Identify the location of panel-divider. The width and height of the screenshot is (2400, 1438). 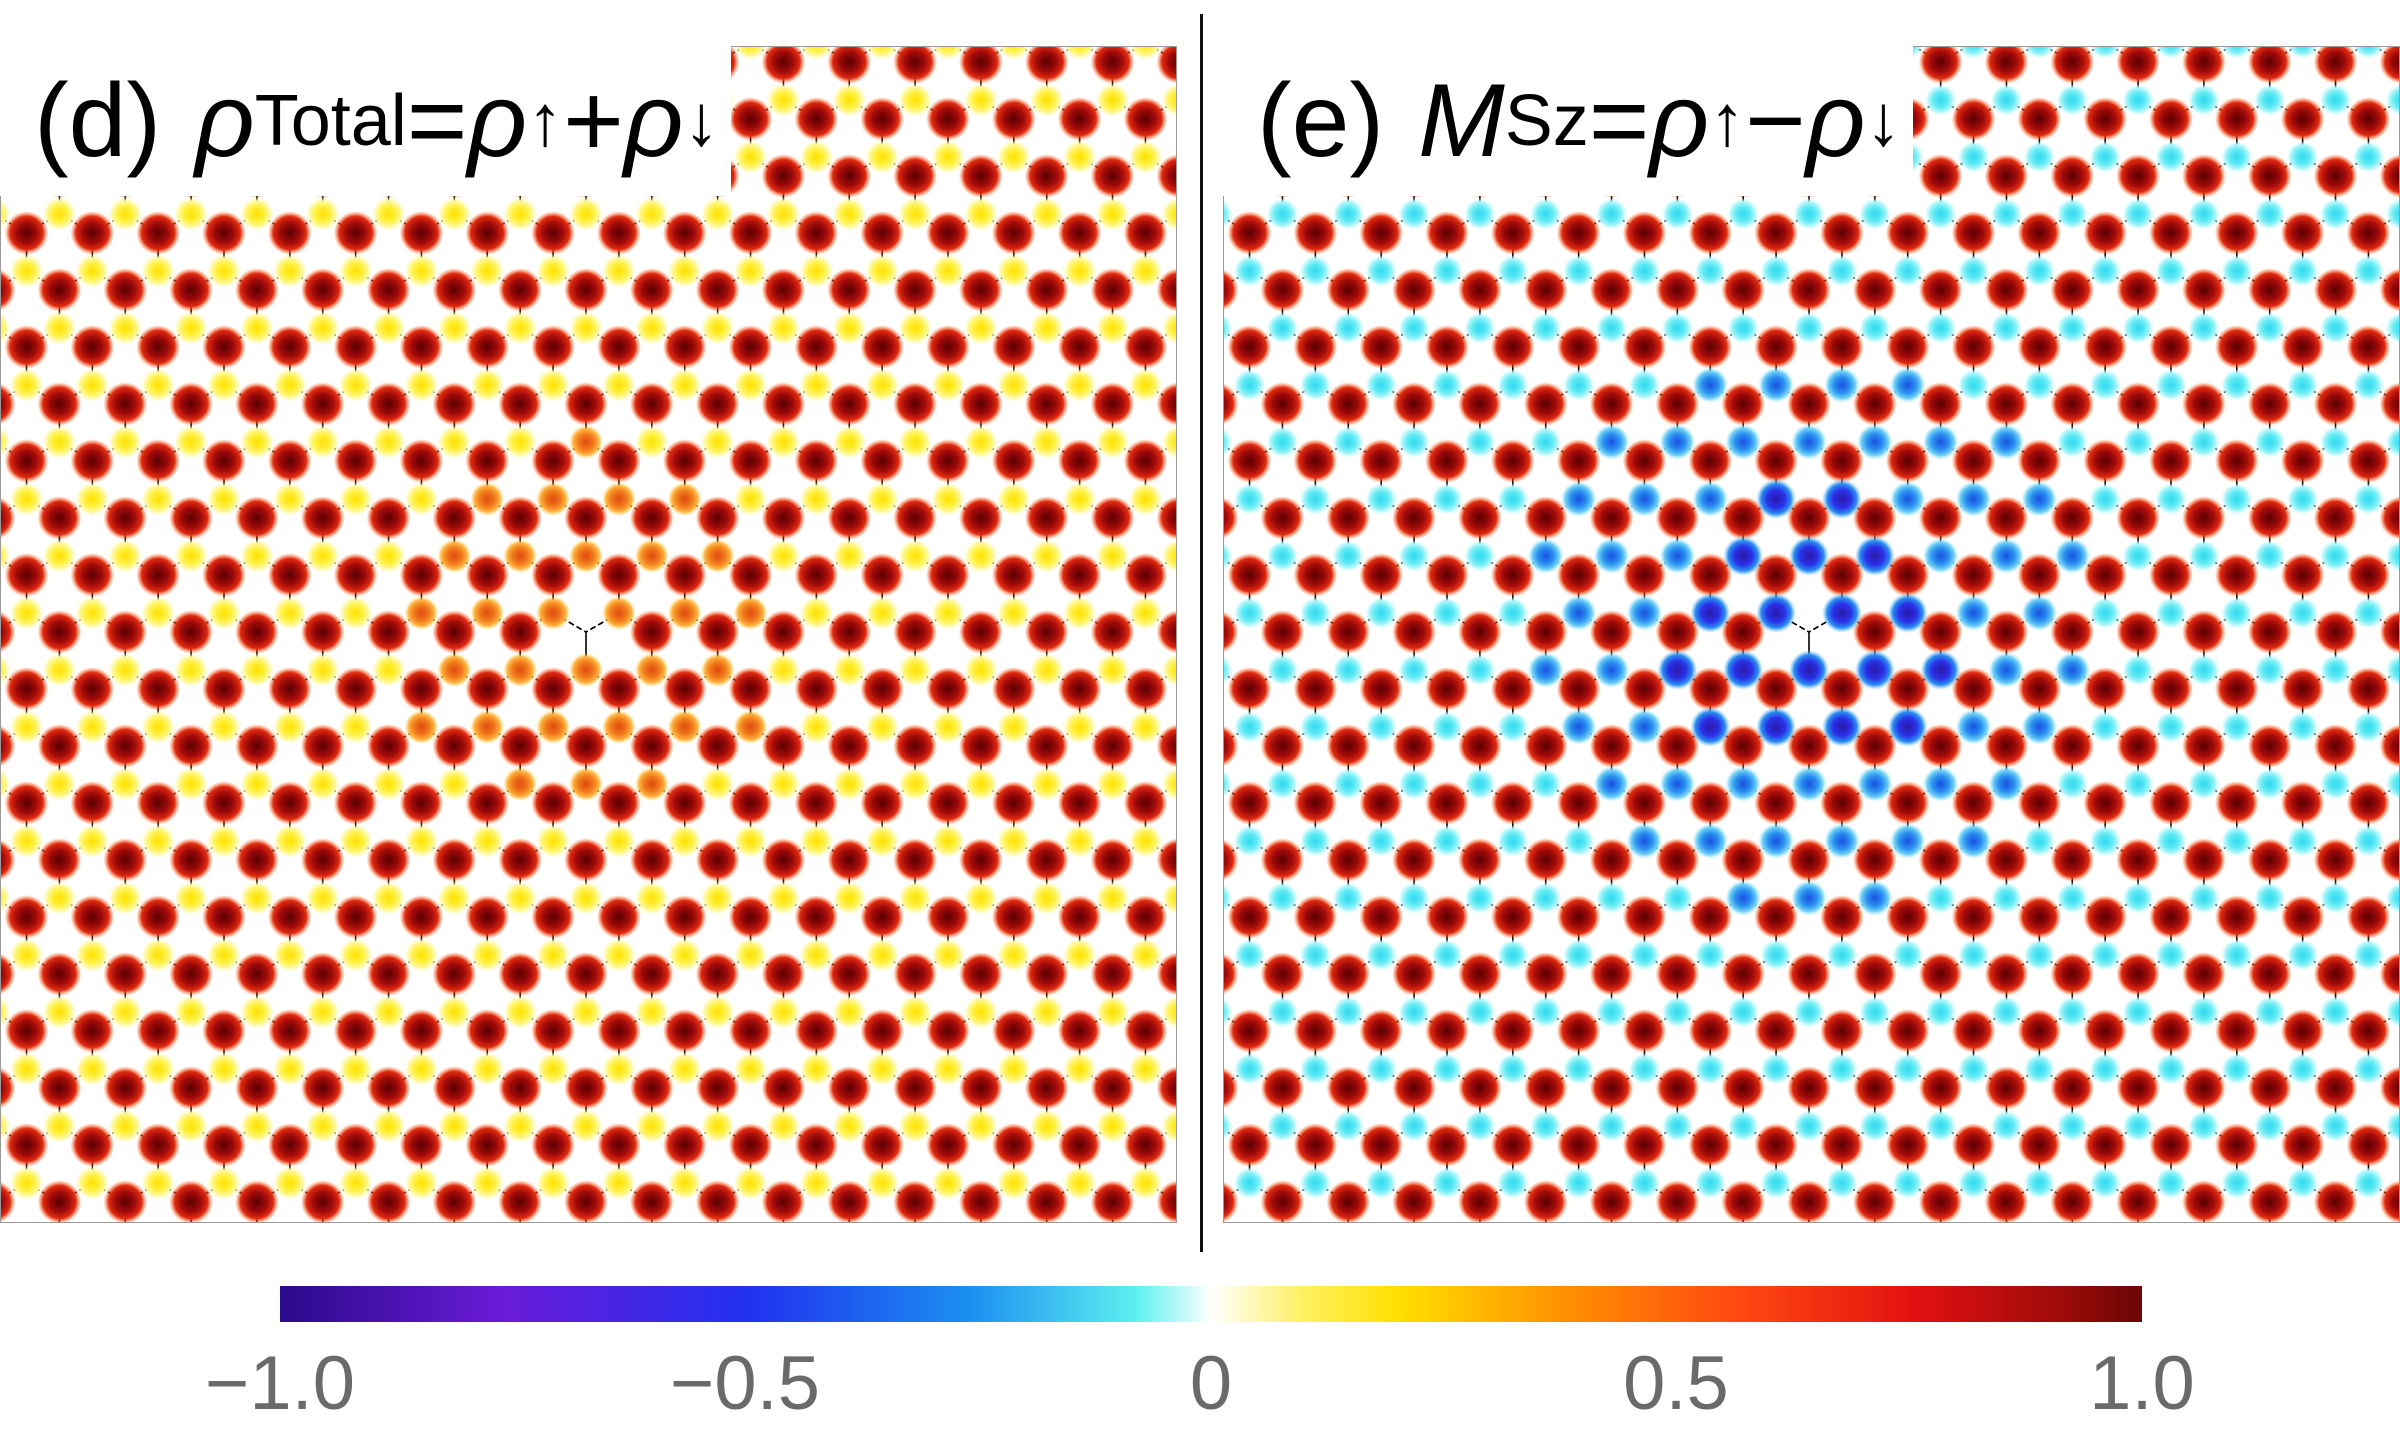
(1201, 633).